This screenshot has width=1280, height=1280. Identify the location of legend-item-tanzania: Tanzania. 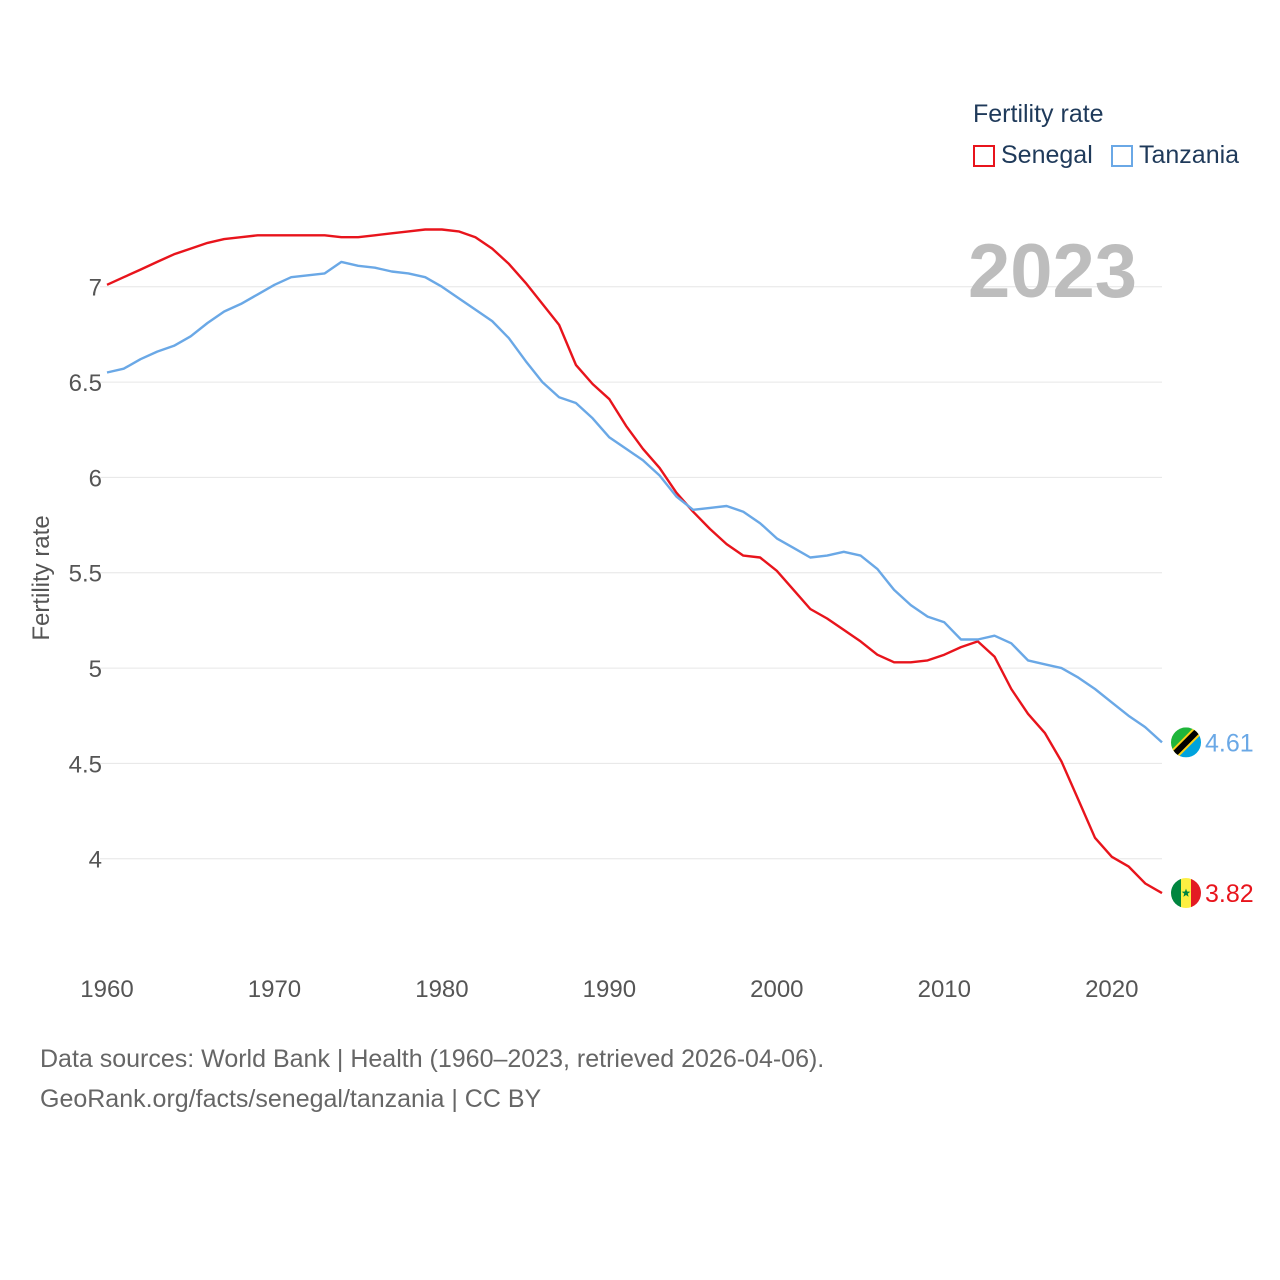
(1175, 155).